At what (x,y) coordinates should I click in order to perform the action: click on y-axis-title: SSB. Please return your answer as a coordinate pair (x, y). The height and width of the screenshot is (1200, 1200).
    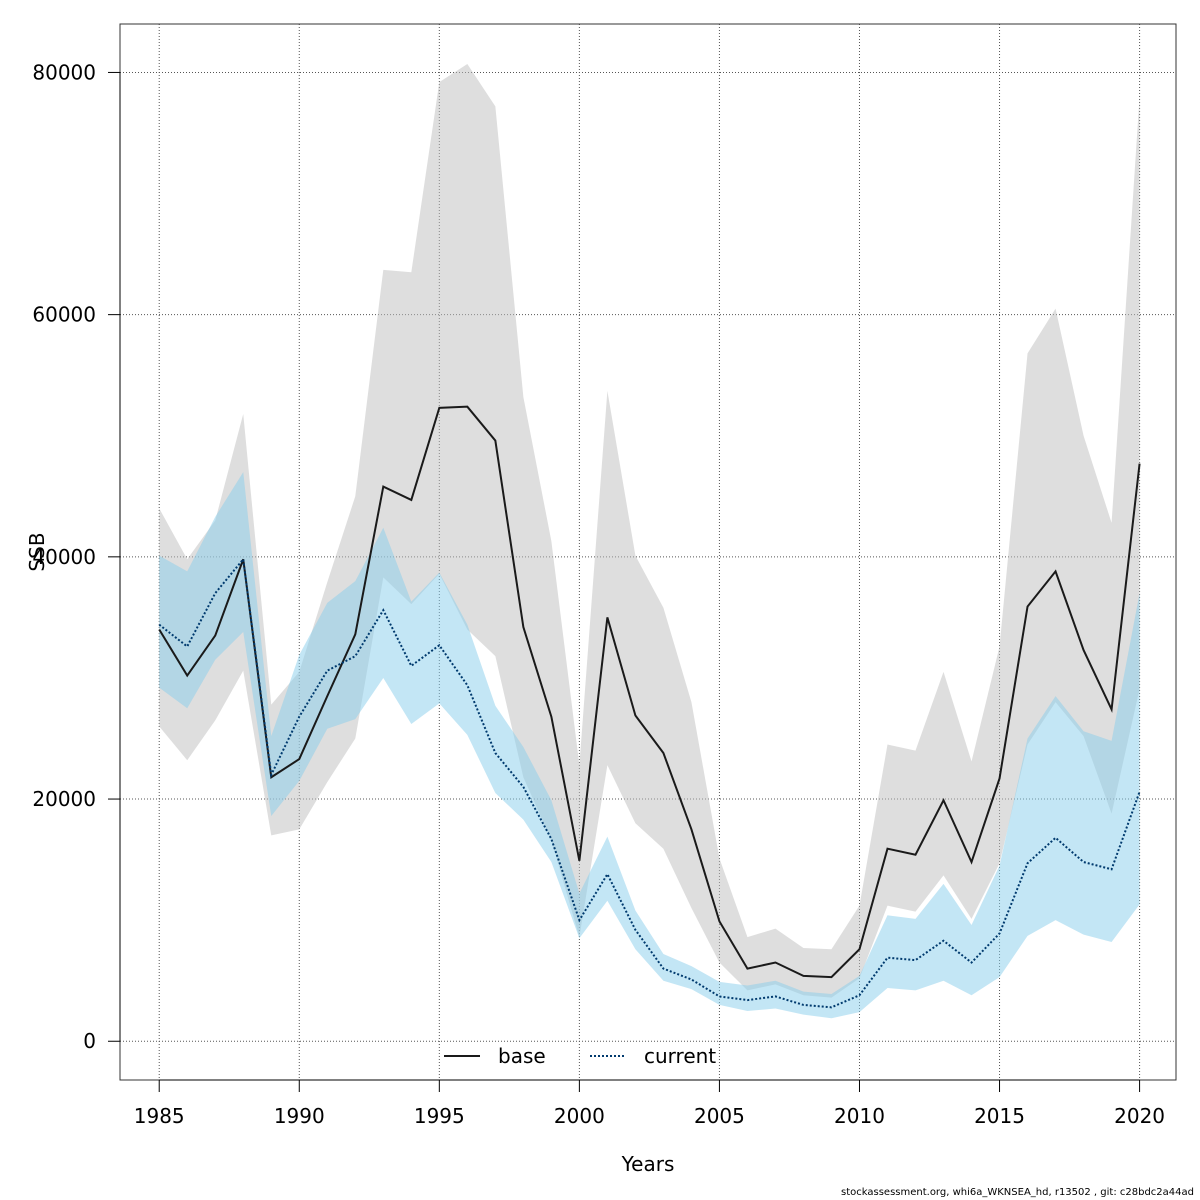
    Looking at the image, I should click on (37, 551).